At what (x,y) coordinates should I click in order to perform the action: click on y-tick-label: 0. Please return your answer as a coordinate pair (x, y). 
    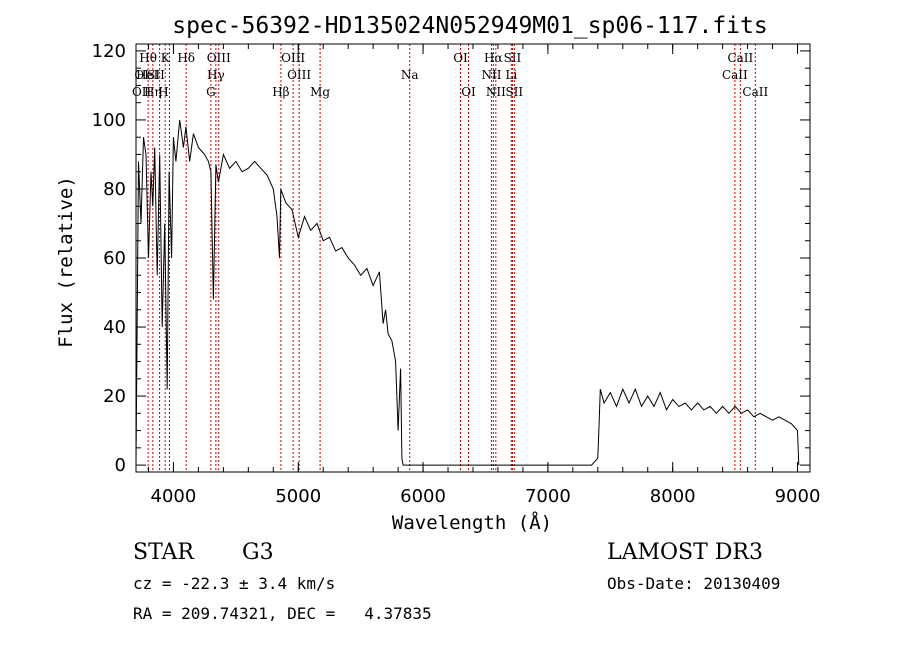
    Looking at the image, I should click on (120, 465).